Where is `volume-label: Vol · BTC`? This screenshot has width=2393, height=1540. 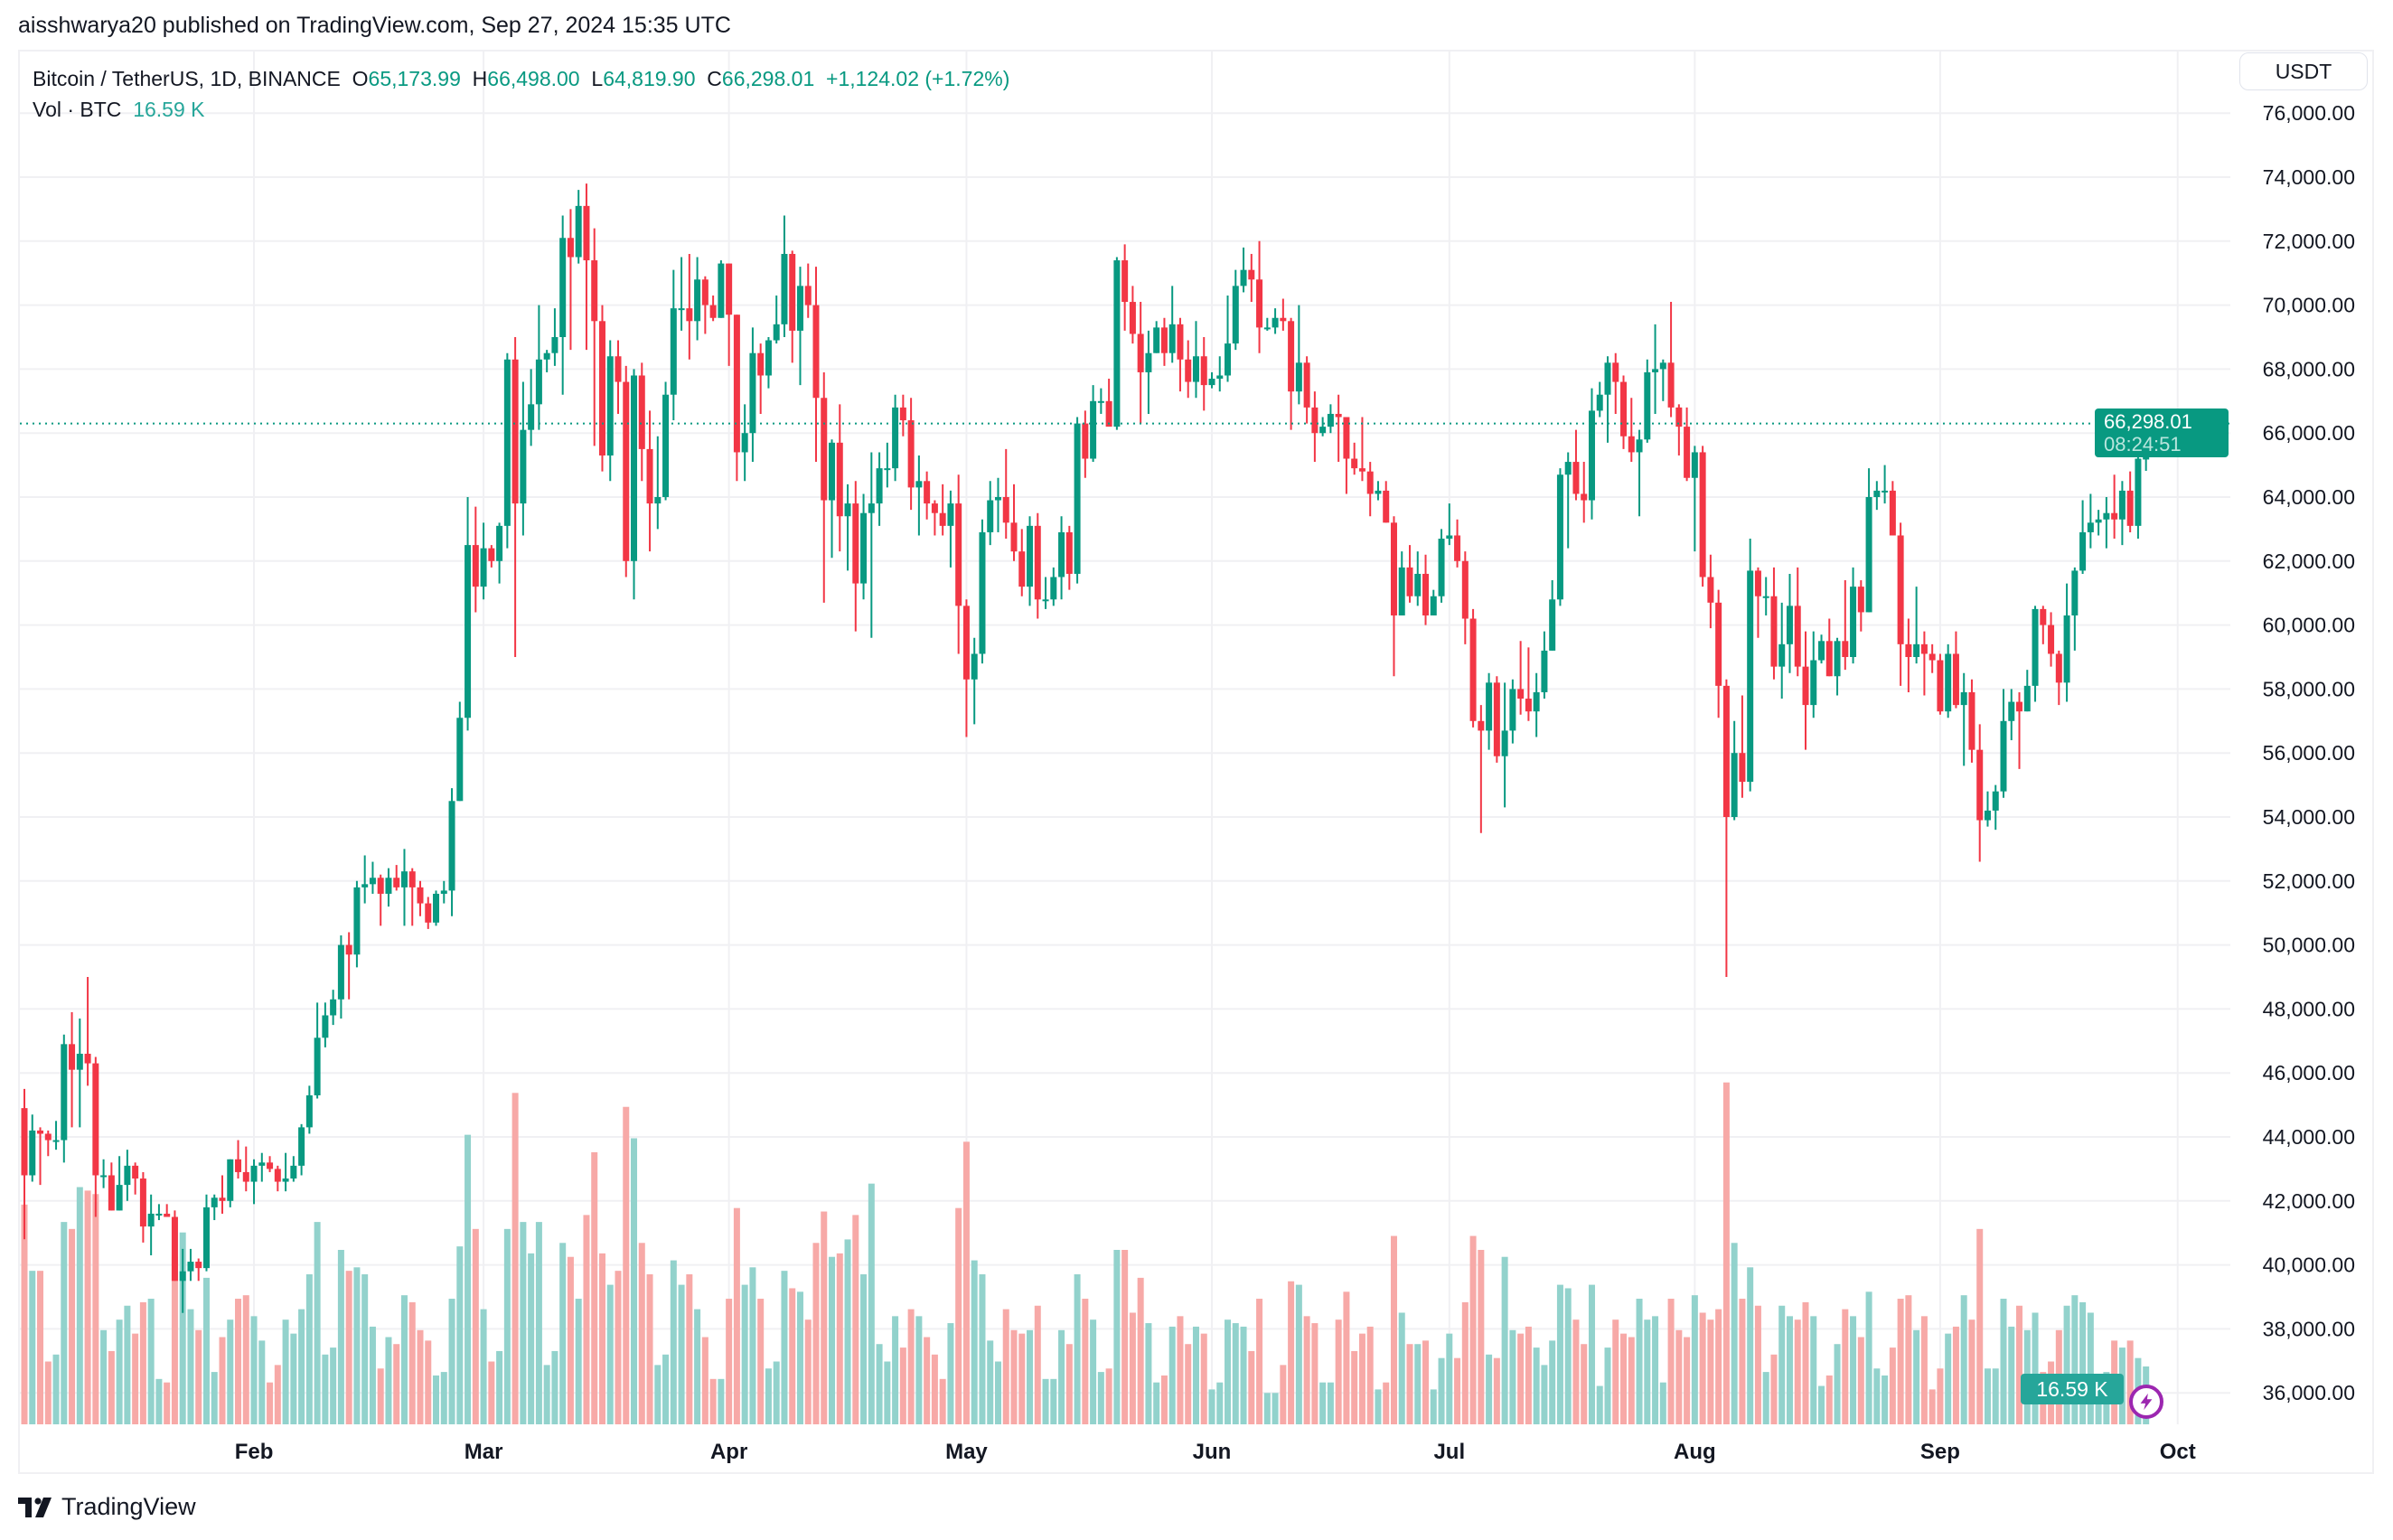
volume-label: Vol · BTC is located at coordinates (77, 109).